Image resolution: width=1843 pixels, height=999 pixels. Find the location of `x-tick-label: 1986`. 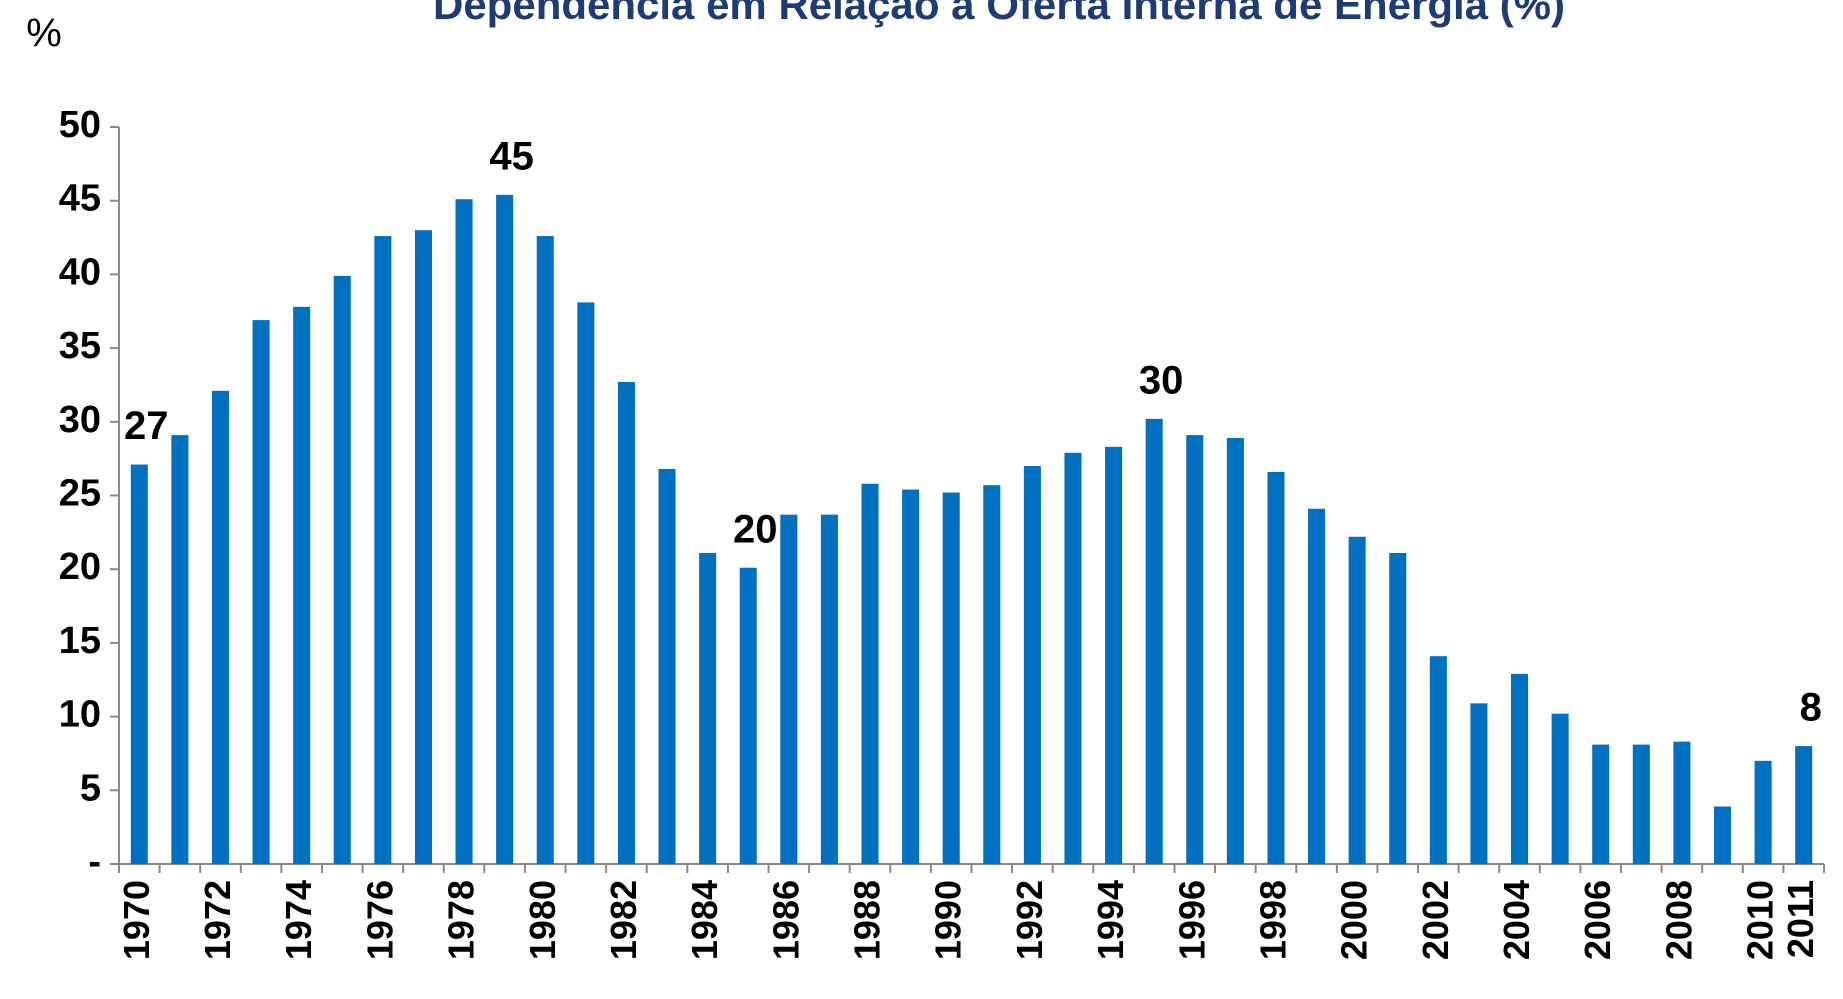

x-tick-label: 1986 is located at coordinates (785, 920).